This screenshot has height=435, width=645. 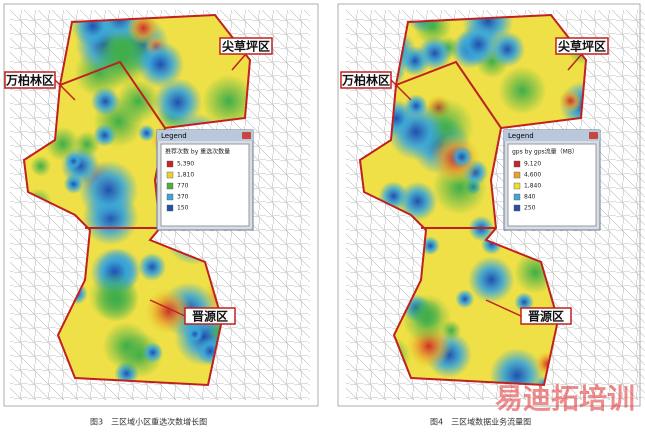 What do you see at coordinates (480, 422) in the screenshot?
I see `figure-caption: 图4 三区域数据业务流量图` at bounding box center [480, 422].